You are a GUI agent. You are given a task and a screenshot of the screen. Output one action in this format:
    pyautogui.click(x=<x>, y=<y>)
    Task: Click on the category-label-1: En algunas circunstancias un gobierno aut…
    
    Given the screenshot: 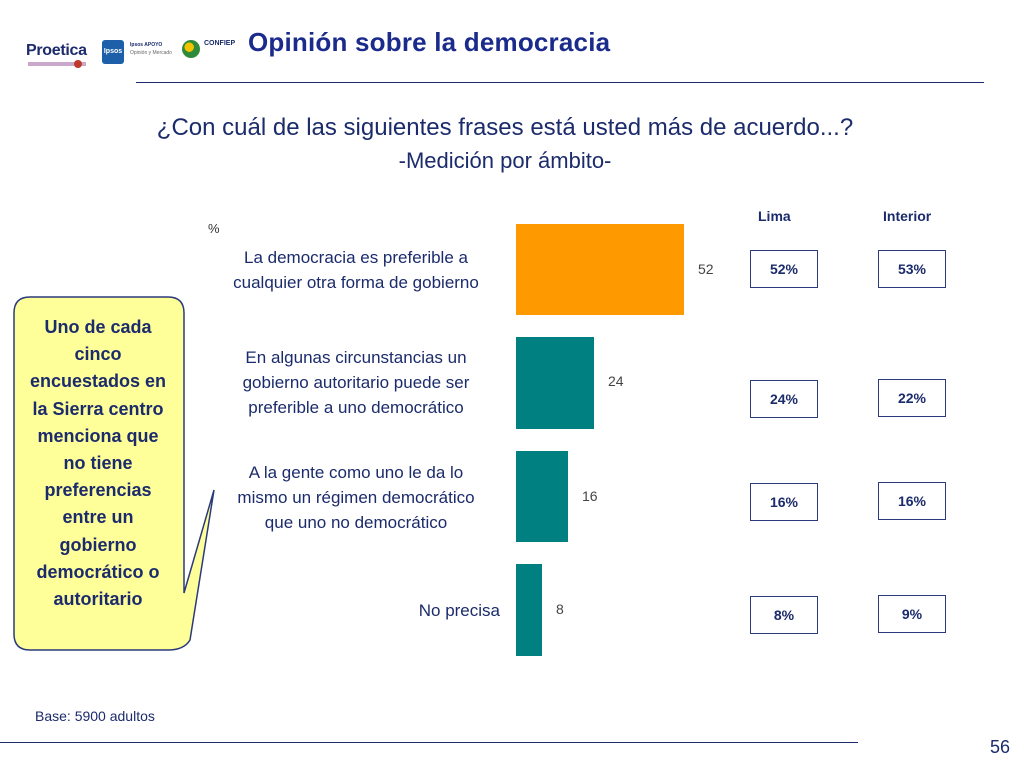 What is the action you would take?
    pyautogui.click(x=356, y=382)
    